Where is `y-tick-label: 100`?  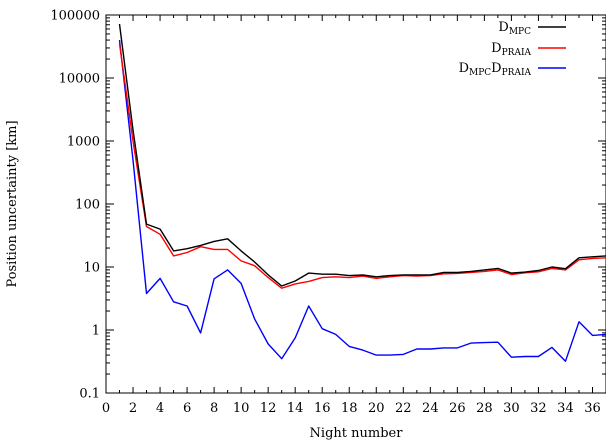
y-tick-label: 100 is located at coordinates (87, 205).